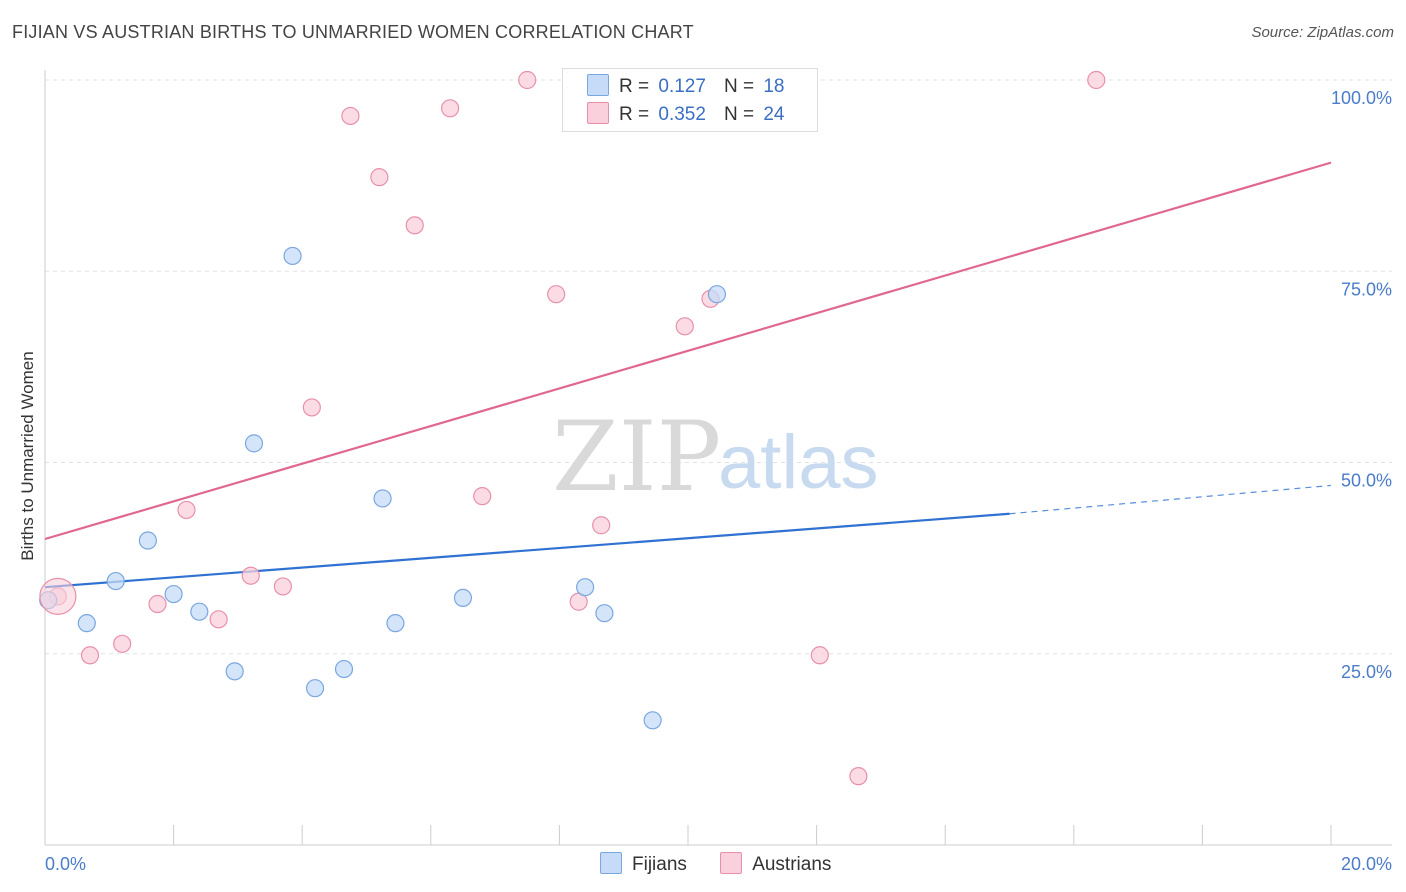 The width and height of the screenshot is (1406, 892). I want to click on legend-item-fijians: Fijians, so click(643, 864).